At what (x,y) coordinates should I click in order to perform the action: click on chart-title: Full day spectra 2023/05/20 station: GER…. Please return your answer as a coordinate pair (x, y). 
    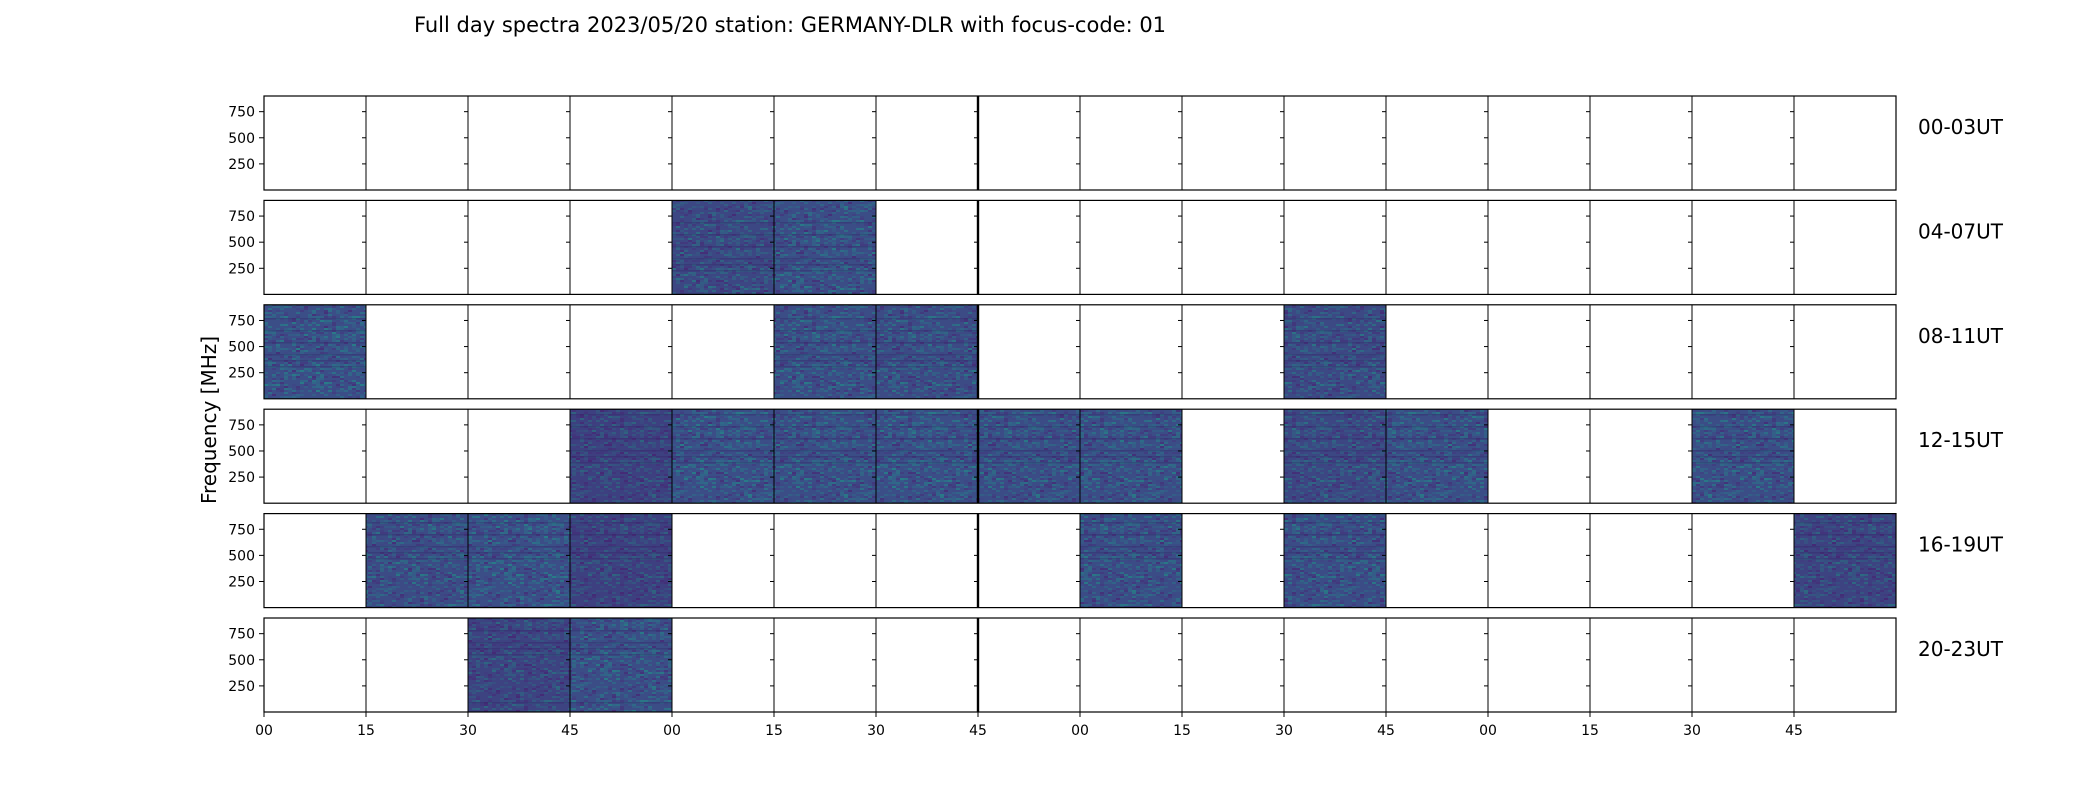
    Looking at the image, I should click on (790, 25).